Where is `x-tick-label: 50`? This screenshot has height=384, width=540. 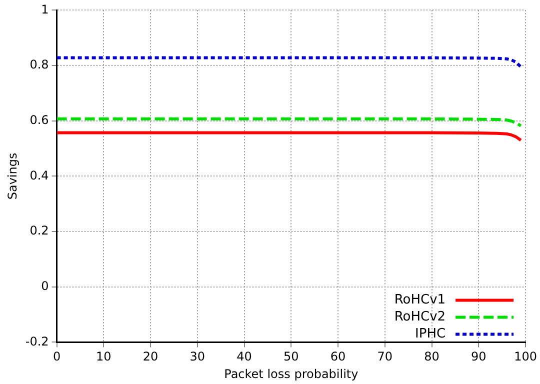
x-tick-label: 50 is located at coordinates (291, 357).